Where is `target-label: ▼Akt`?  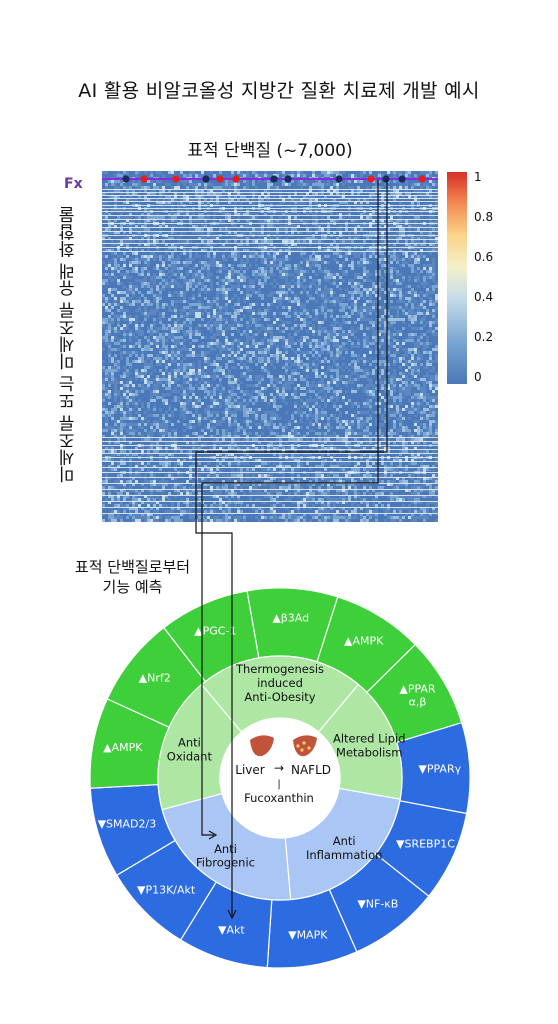
target-label: ▼Akt is located at coordinates (231, 929).